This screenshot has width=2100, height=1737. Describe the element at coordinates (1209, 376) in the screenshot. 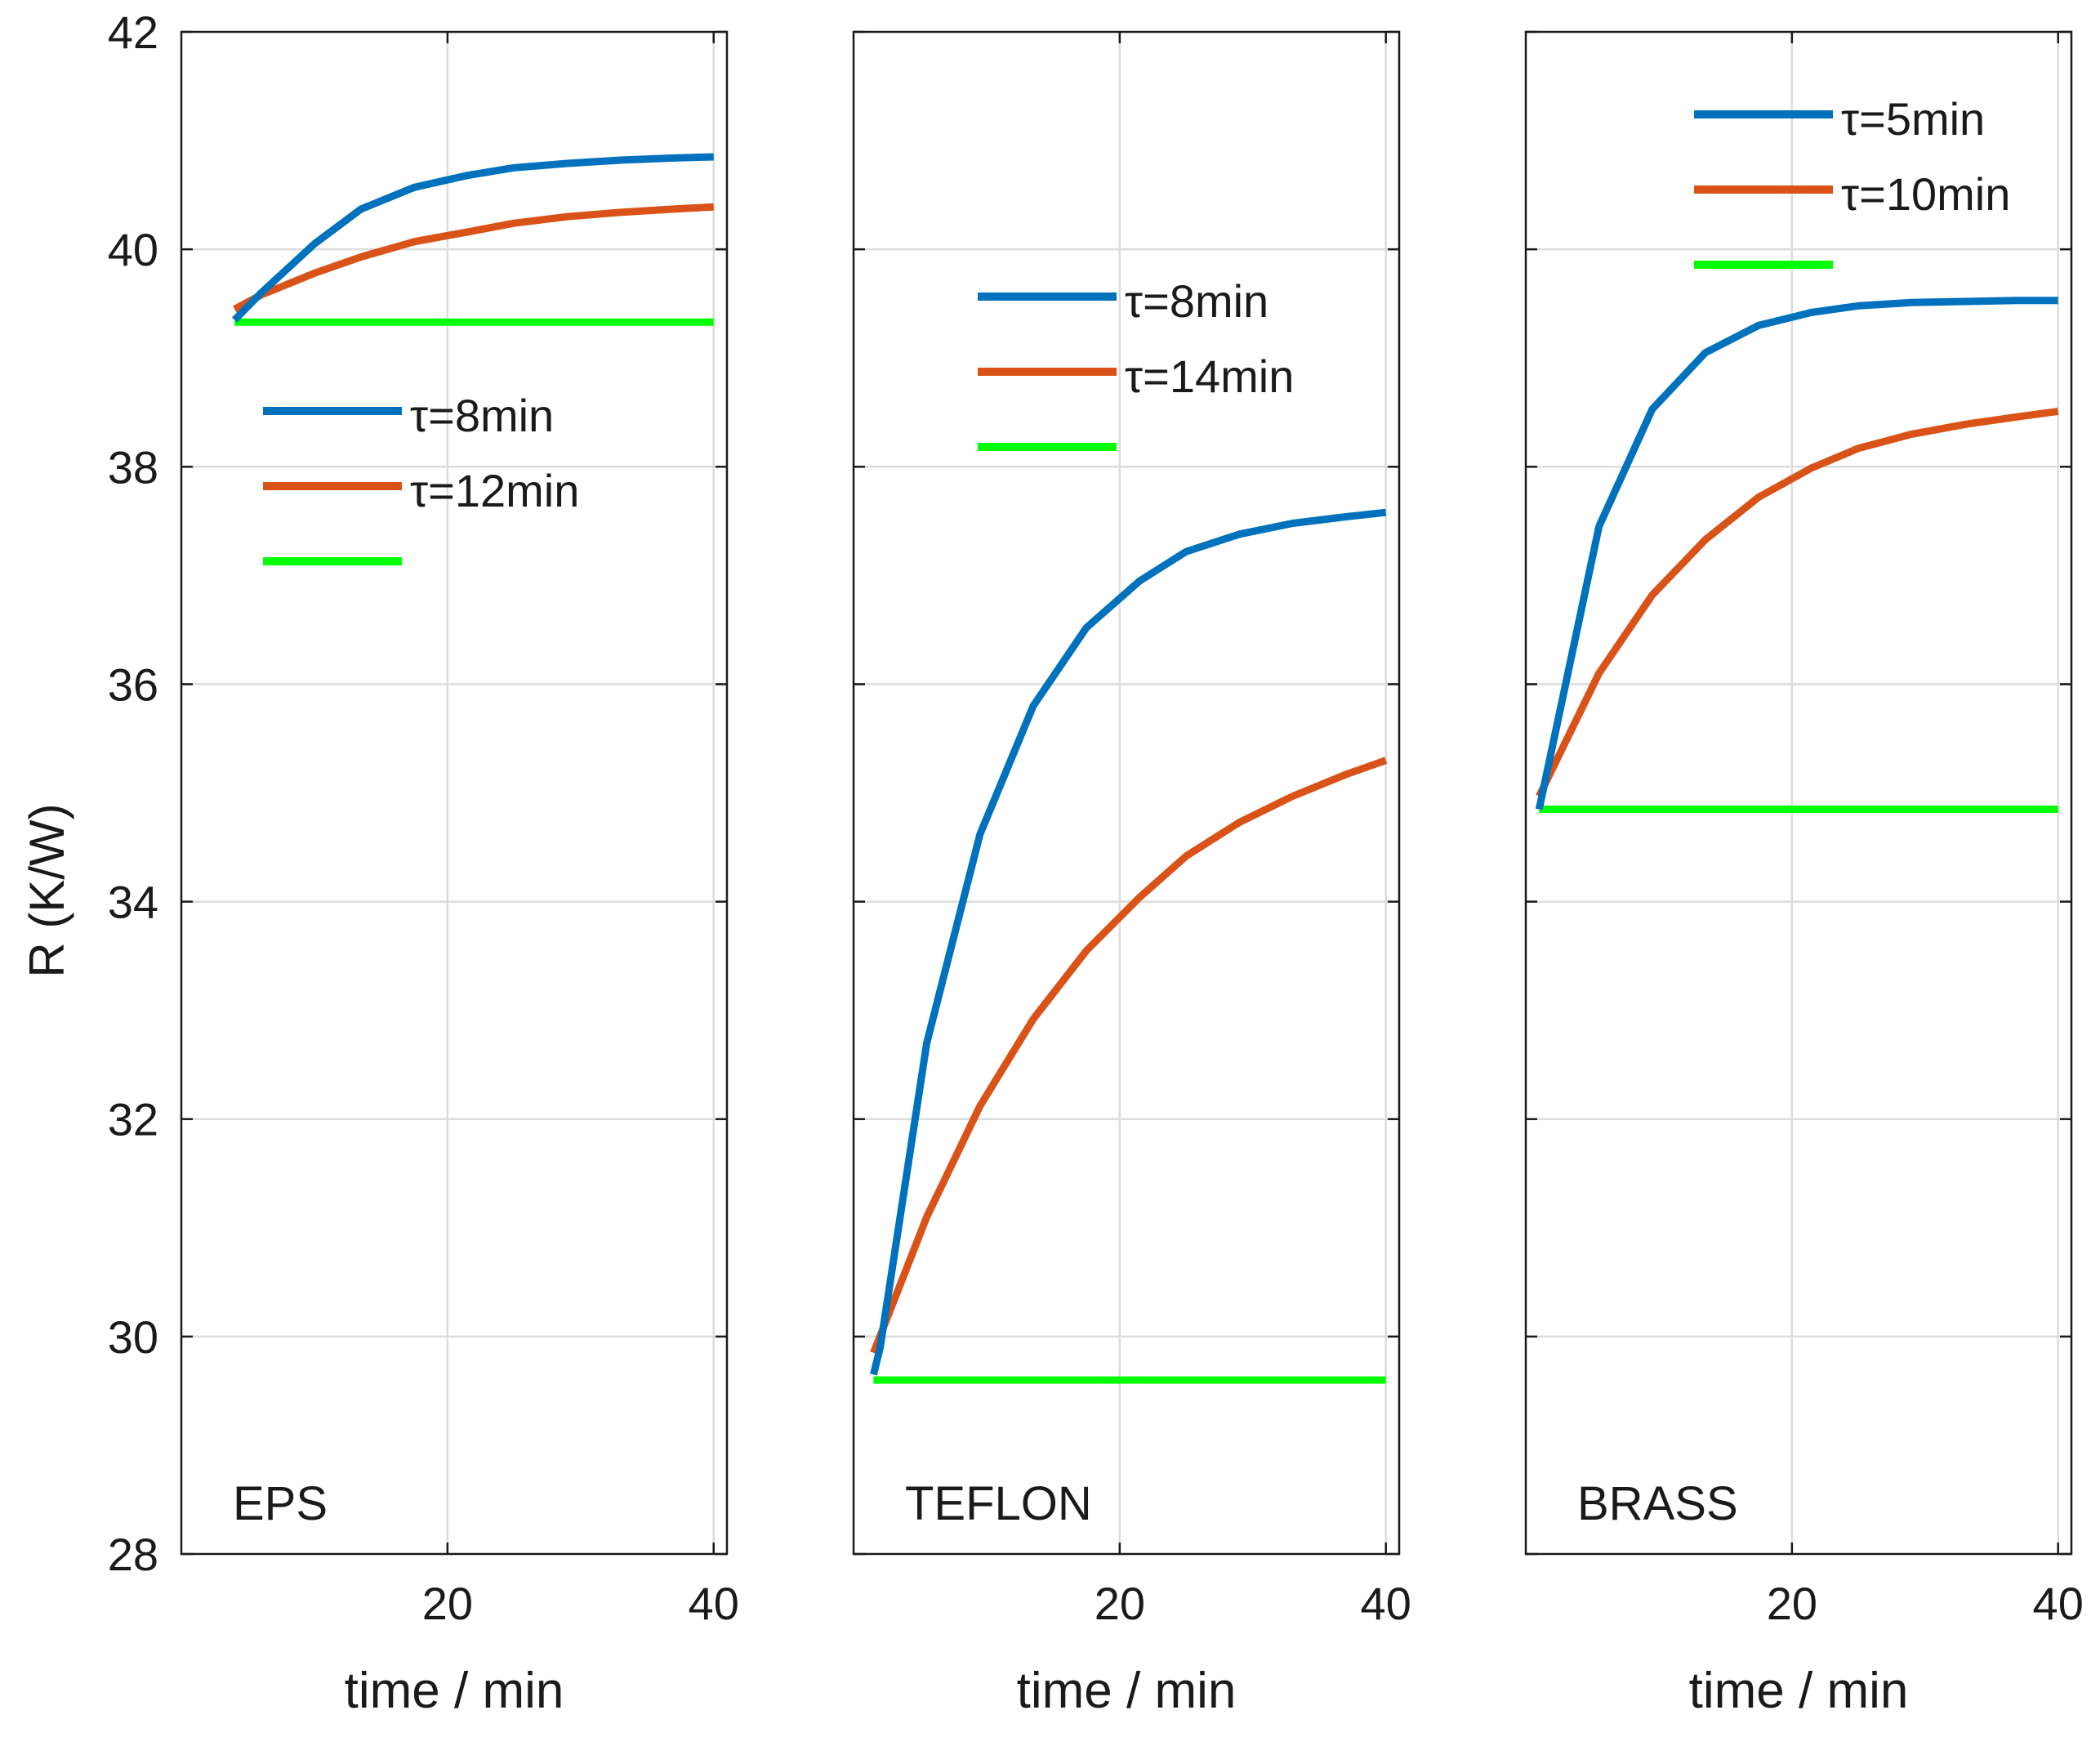

I see `legend-label: τ=14min` at that location.